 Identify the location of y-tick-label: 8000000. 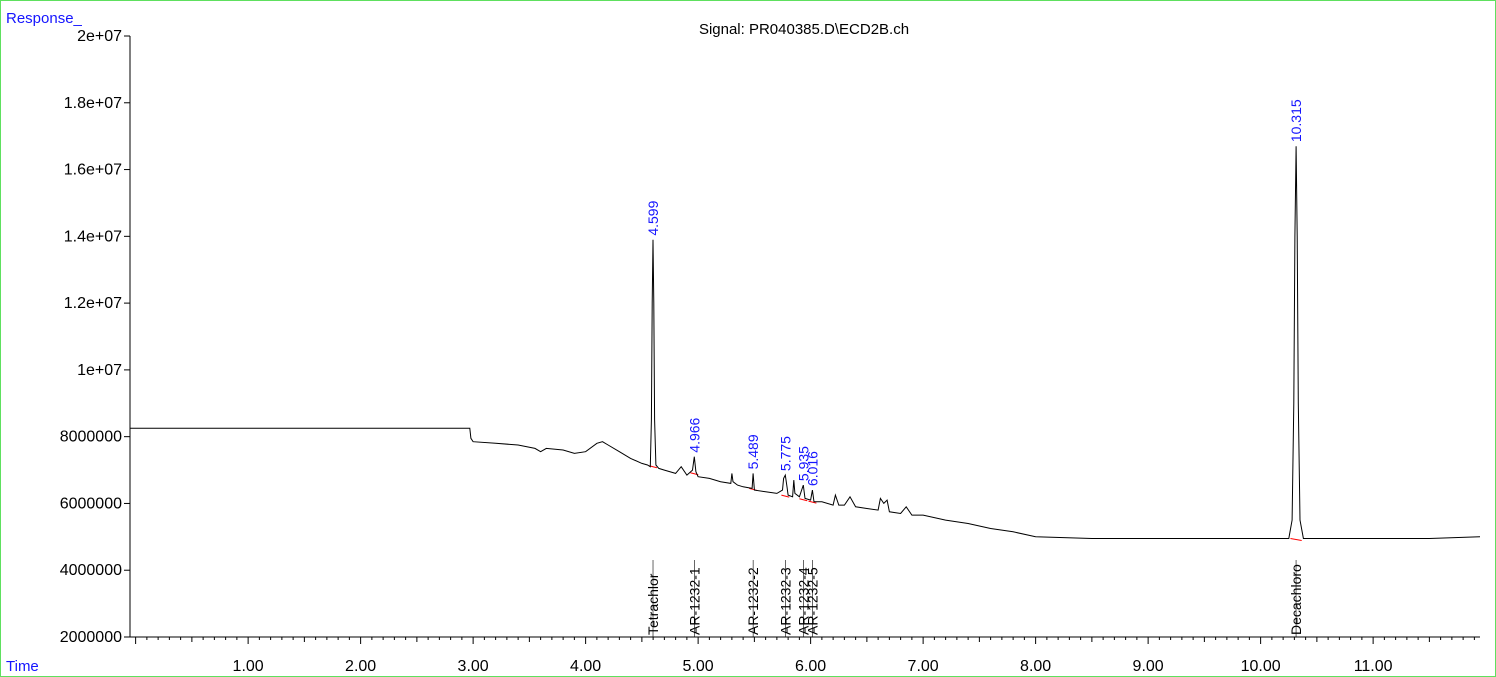
(91, 437).